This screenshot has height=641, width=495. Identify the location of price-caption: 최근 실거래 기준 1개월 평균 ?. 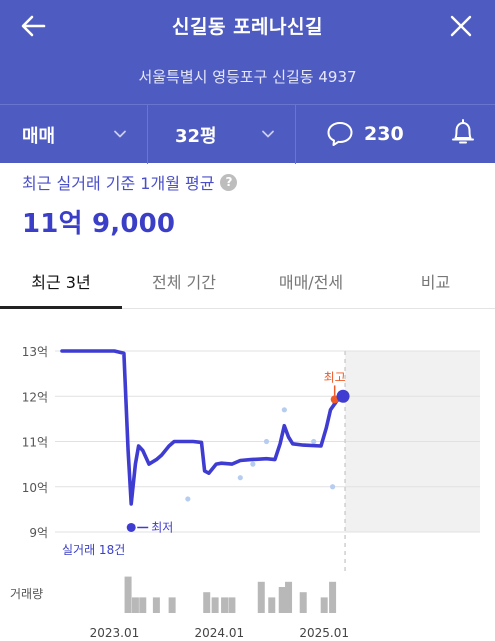
(130, 182).